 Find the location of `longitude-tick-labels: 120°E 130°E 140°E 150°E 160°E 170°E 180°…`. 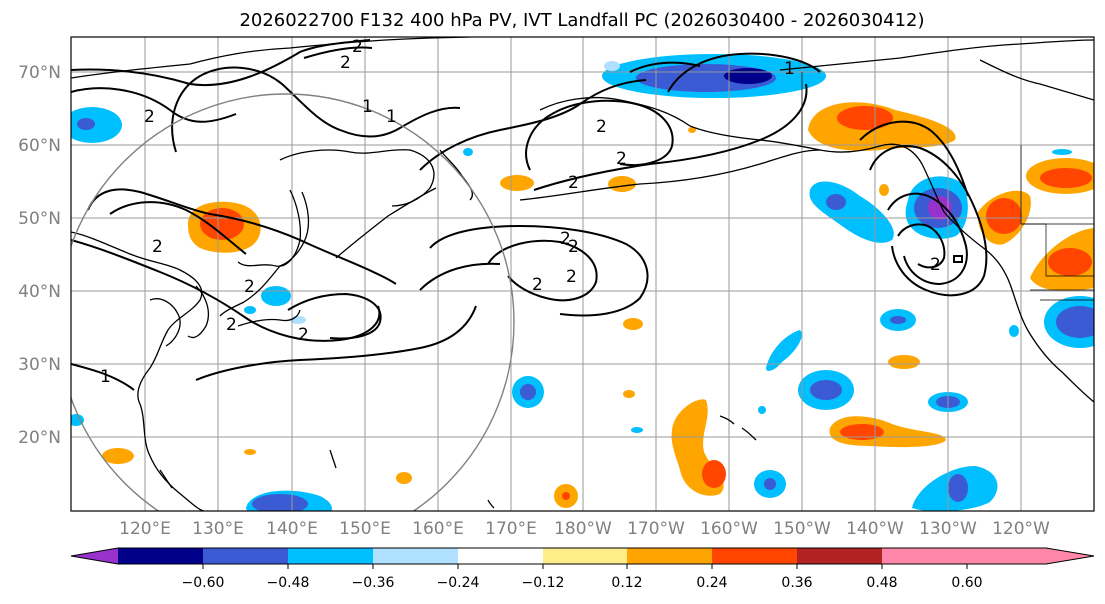

longitude-tick-labels: 120°E 130°E 140°E 150°E 160°E 170°E 180°… is located at coordinates (584, 529).